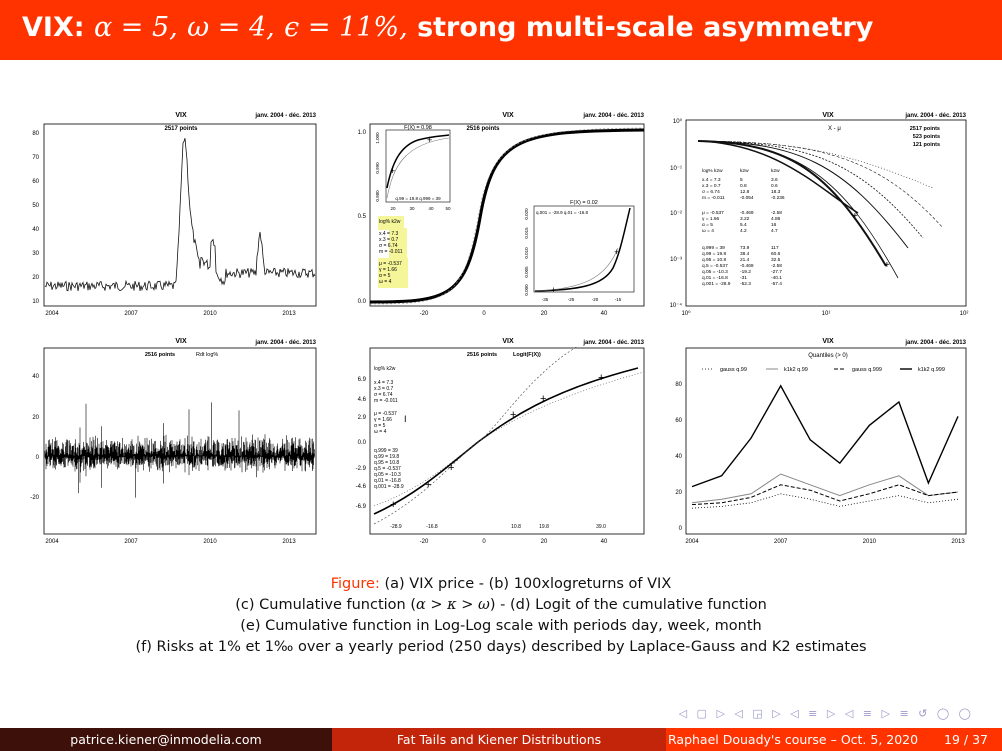 Image resolution: width=1002 pixels, height=751 pixels. What do you see at coordinates (35, 302) in the screenshot?
I see `svg-text: 10` at bounding box center [35, 302].